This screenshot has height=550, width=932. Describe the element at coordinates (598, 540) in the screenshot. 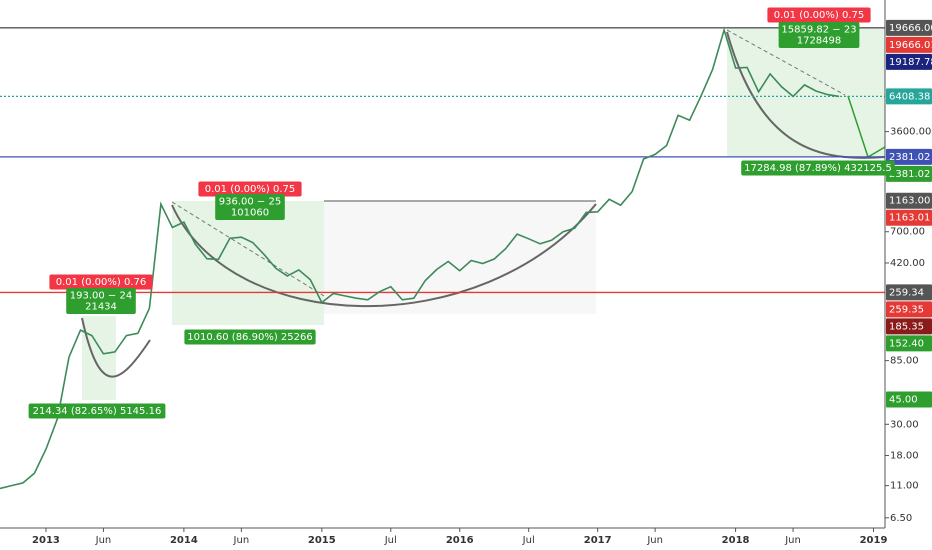

I see `x-tick-label: 2017` at that location.